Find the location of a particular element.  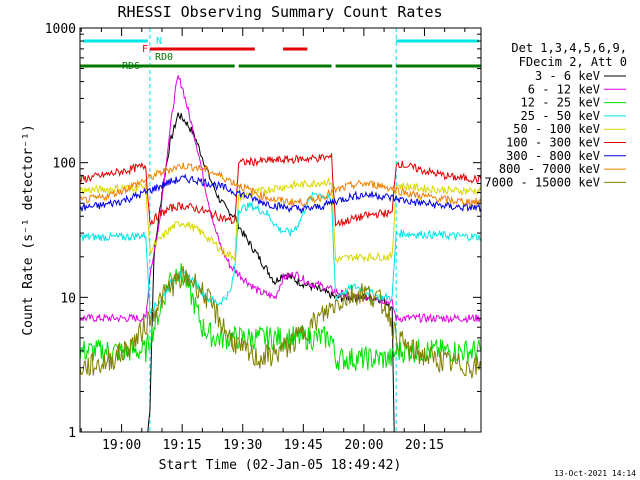

state-bar-label: N is located at coordinates (159, 41).